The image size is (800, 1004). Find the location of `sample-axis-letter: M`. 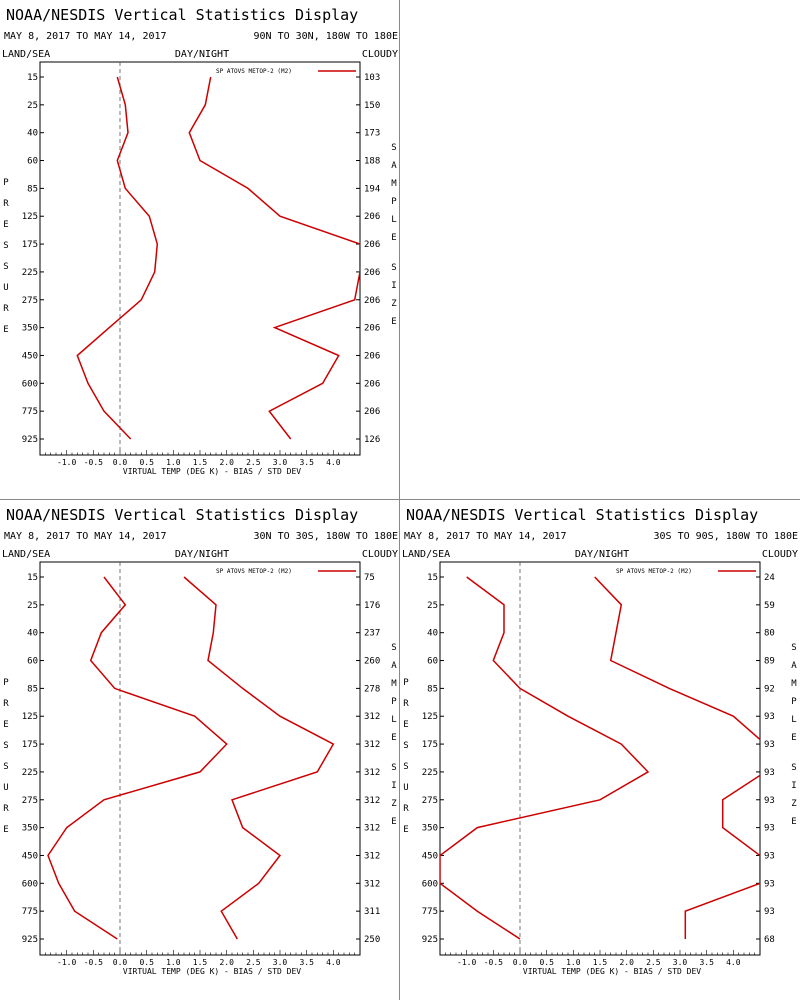

sample-axis-letter: M is located at coordinates (394, 684).